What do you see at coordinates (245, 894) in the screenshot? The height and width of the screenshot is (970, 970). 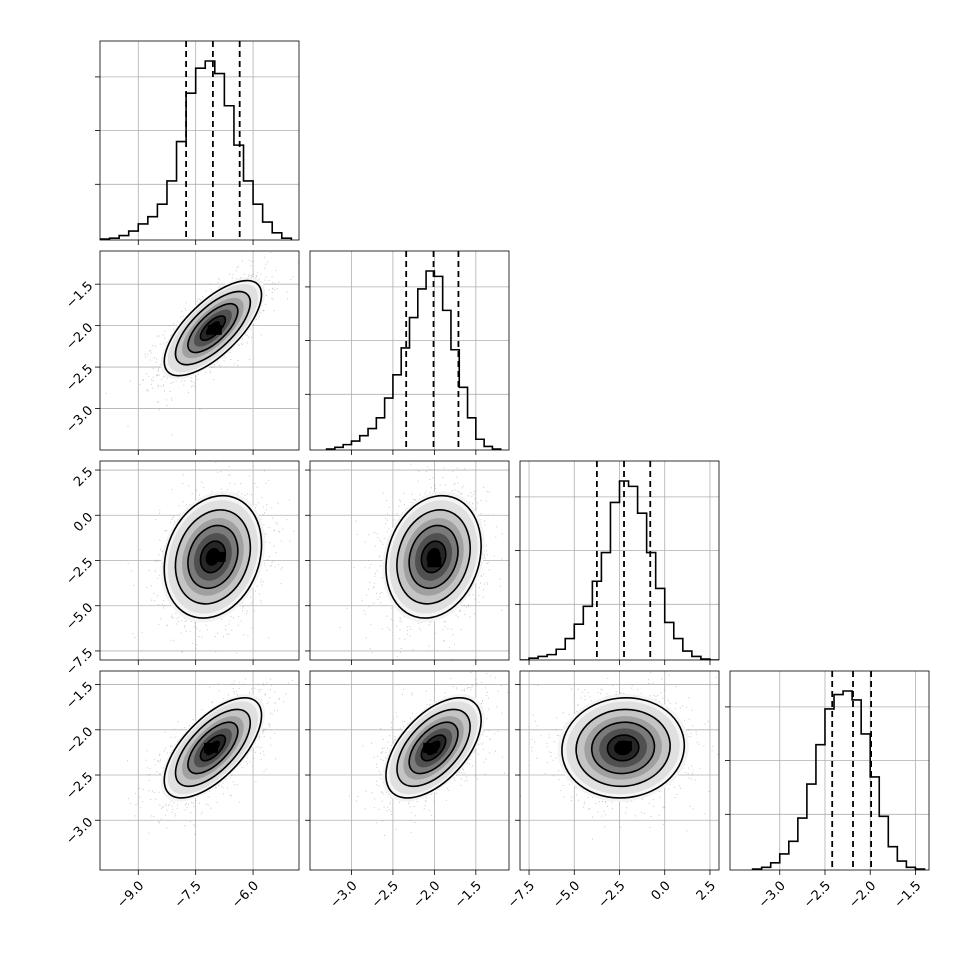 I see `x-tick-label: −6.0` at bounding box center [245, 894].